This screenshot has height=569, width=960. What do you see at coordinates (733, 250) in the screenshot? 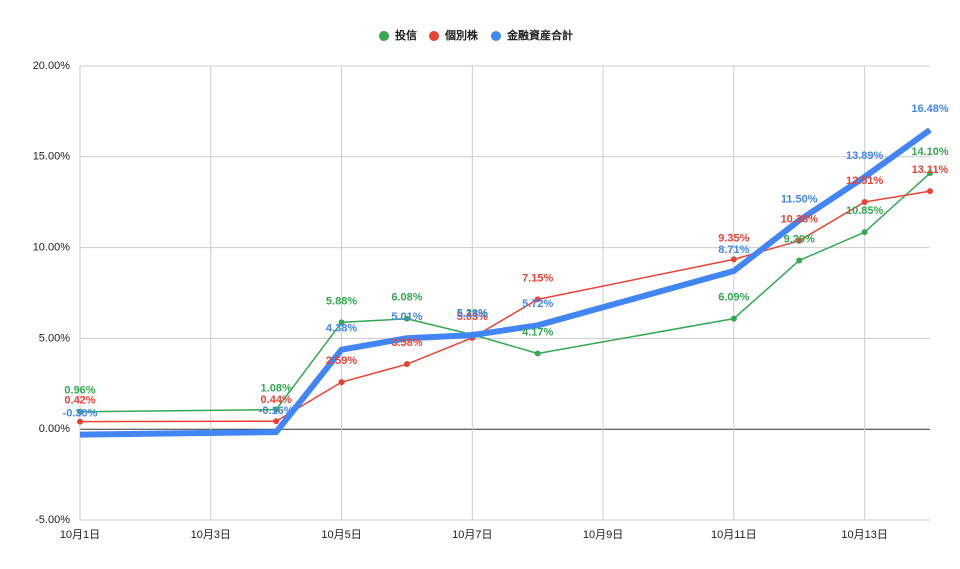
I see `data-label: 8.71%` at bounding box center [733, 250].